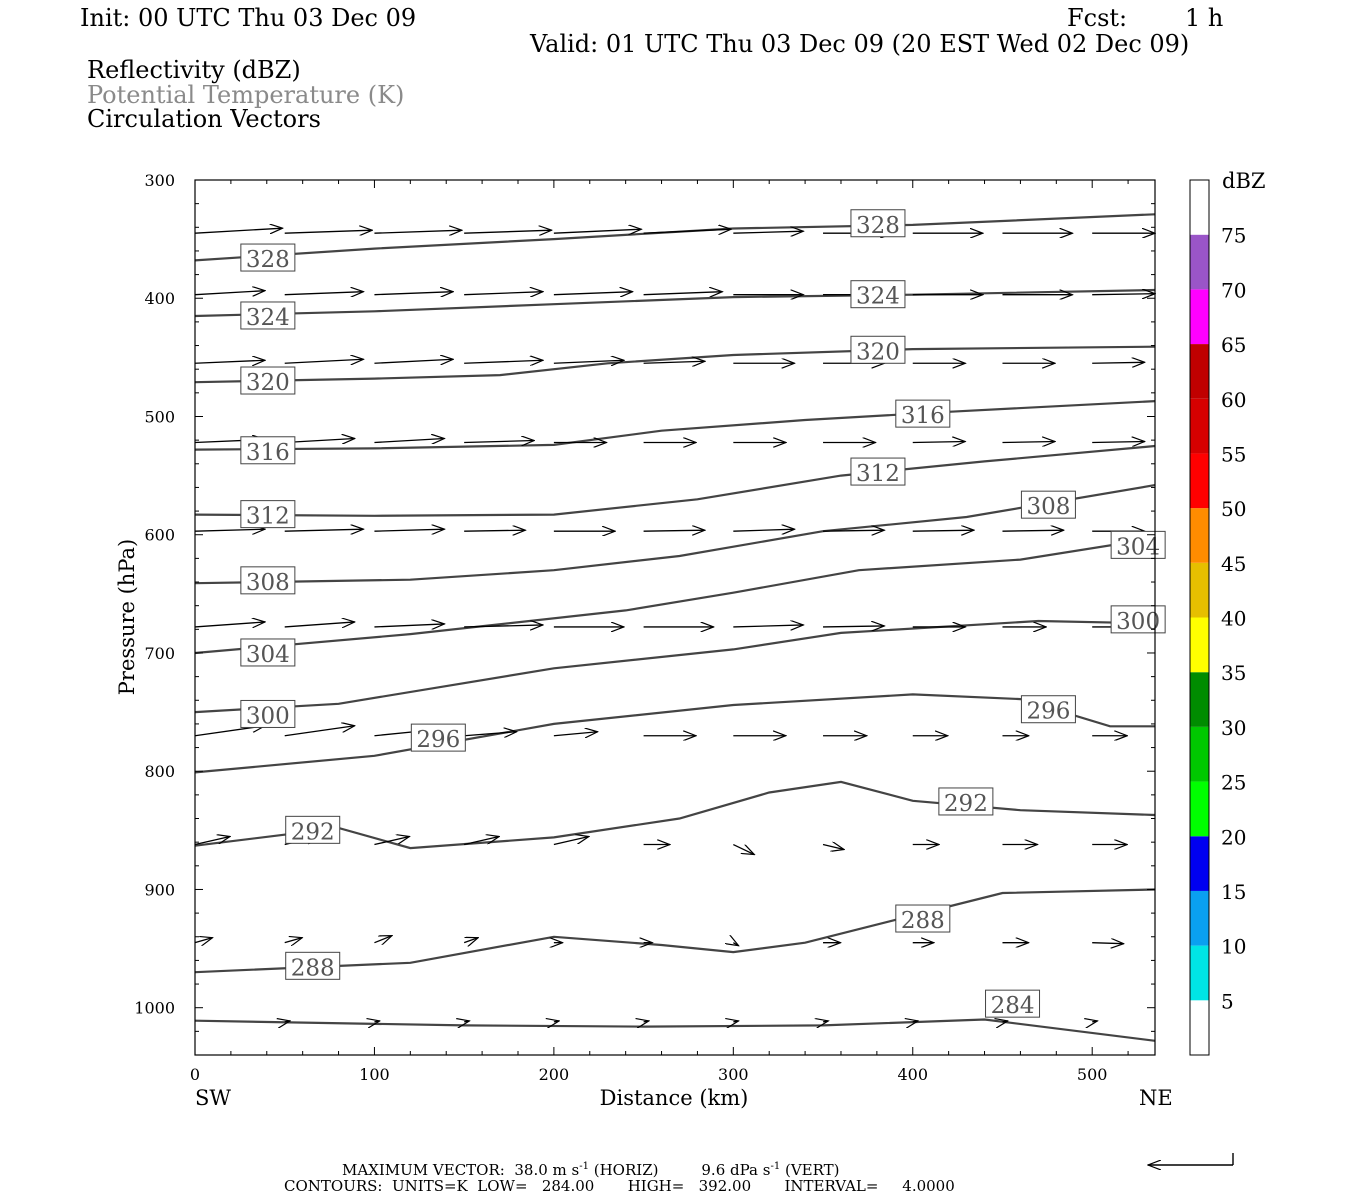 Image resolution: width=1350 pixels, height=1200 pixels. Describe the element at coordinates (1092, 1074) in the screenshot. I see `x-tick-label: 500` at that location.